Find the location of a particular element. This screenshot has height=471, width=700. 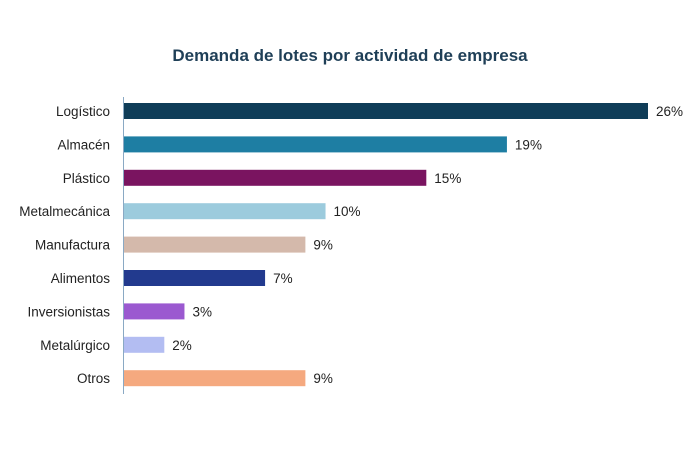

category-label: Almacén is located at coordinates (83, 144).